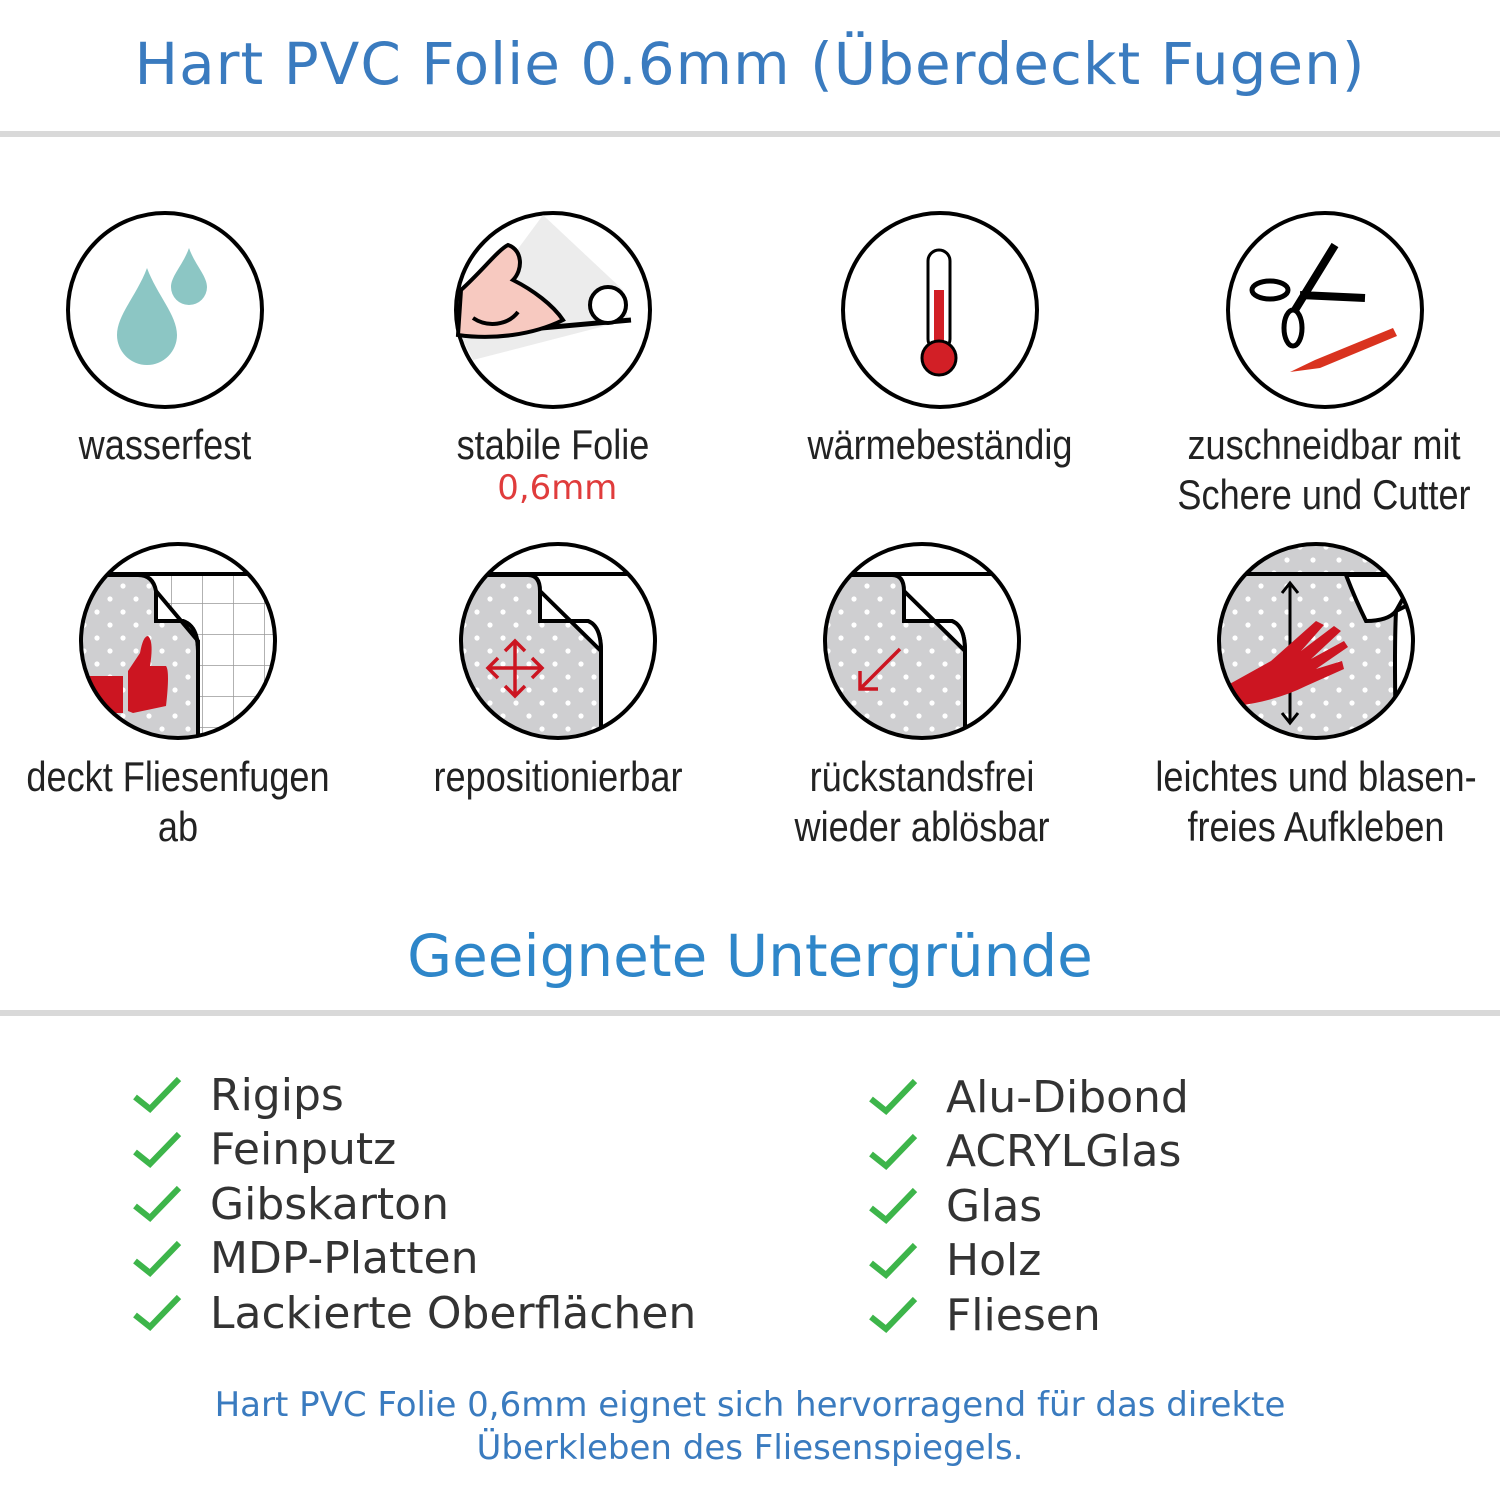 Image resolution: width=1500 pixels, height=1500 pixels. Describe the element at coordinates (1028, 1097) in the screenshot. I see `list-item: Alu-Dibond` at that location.